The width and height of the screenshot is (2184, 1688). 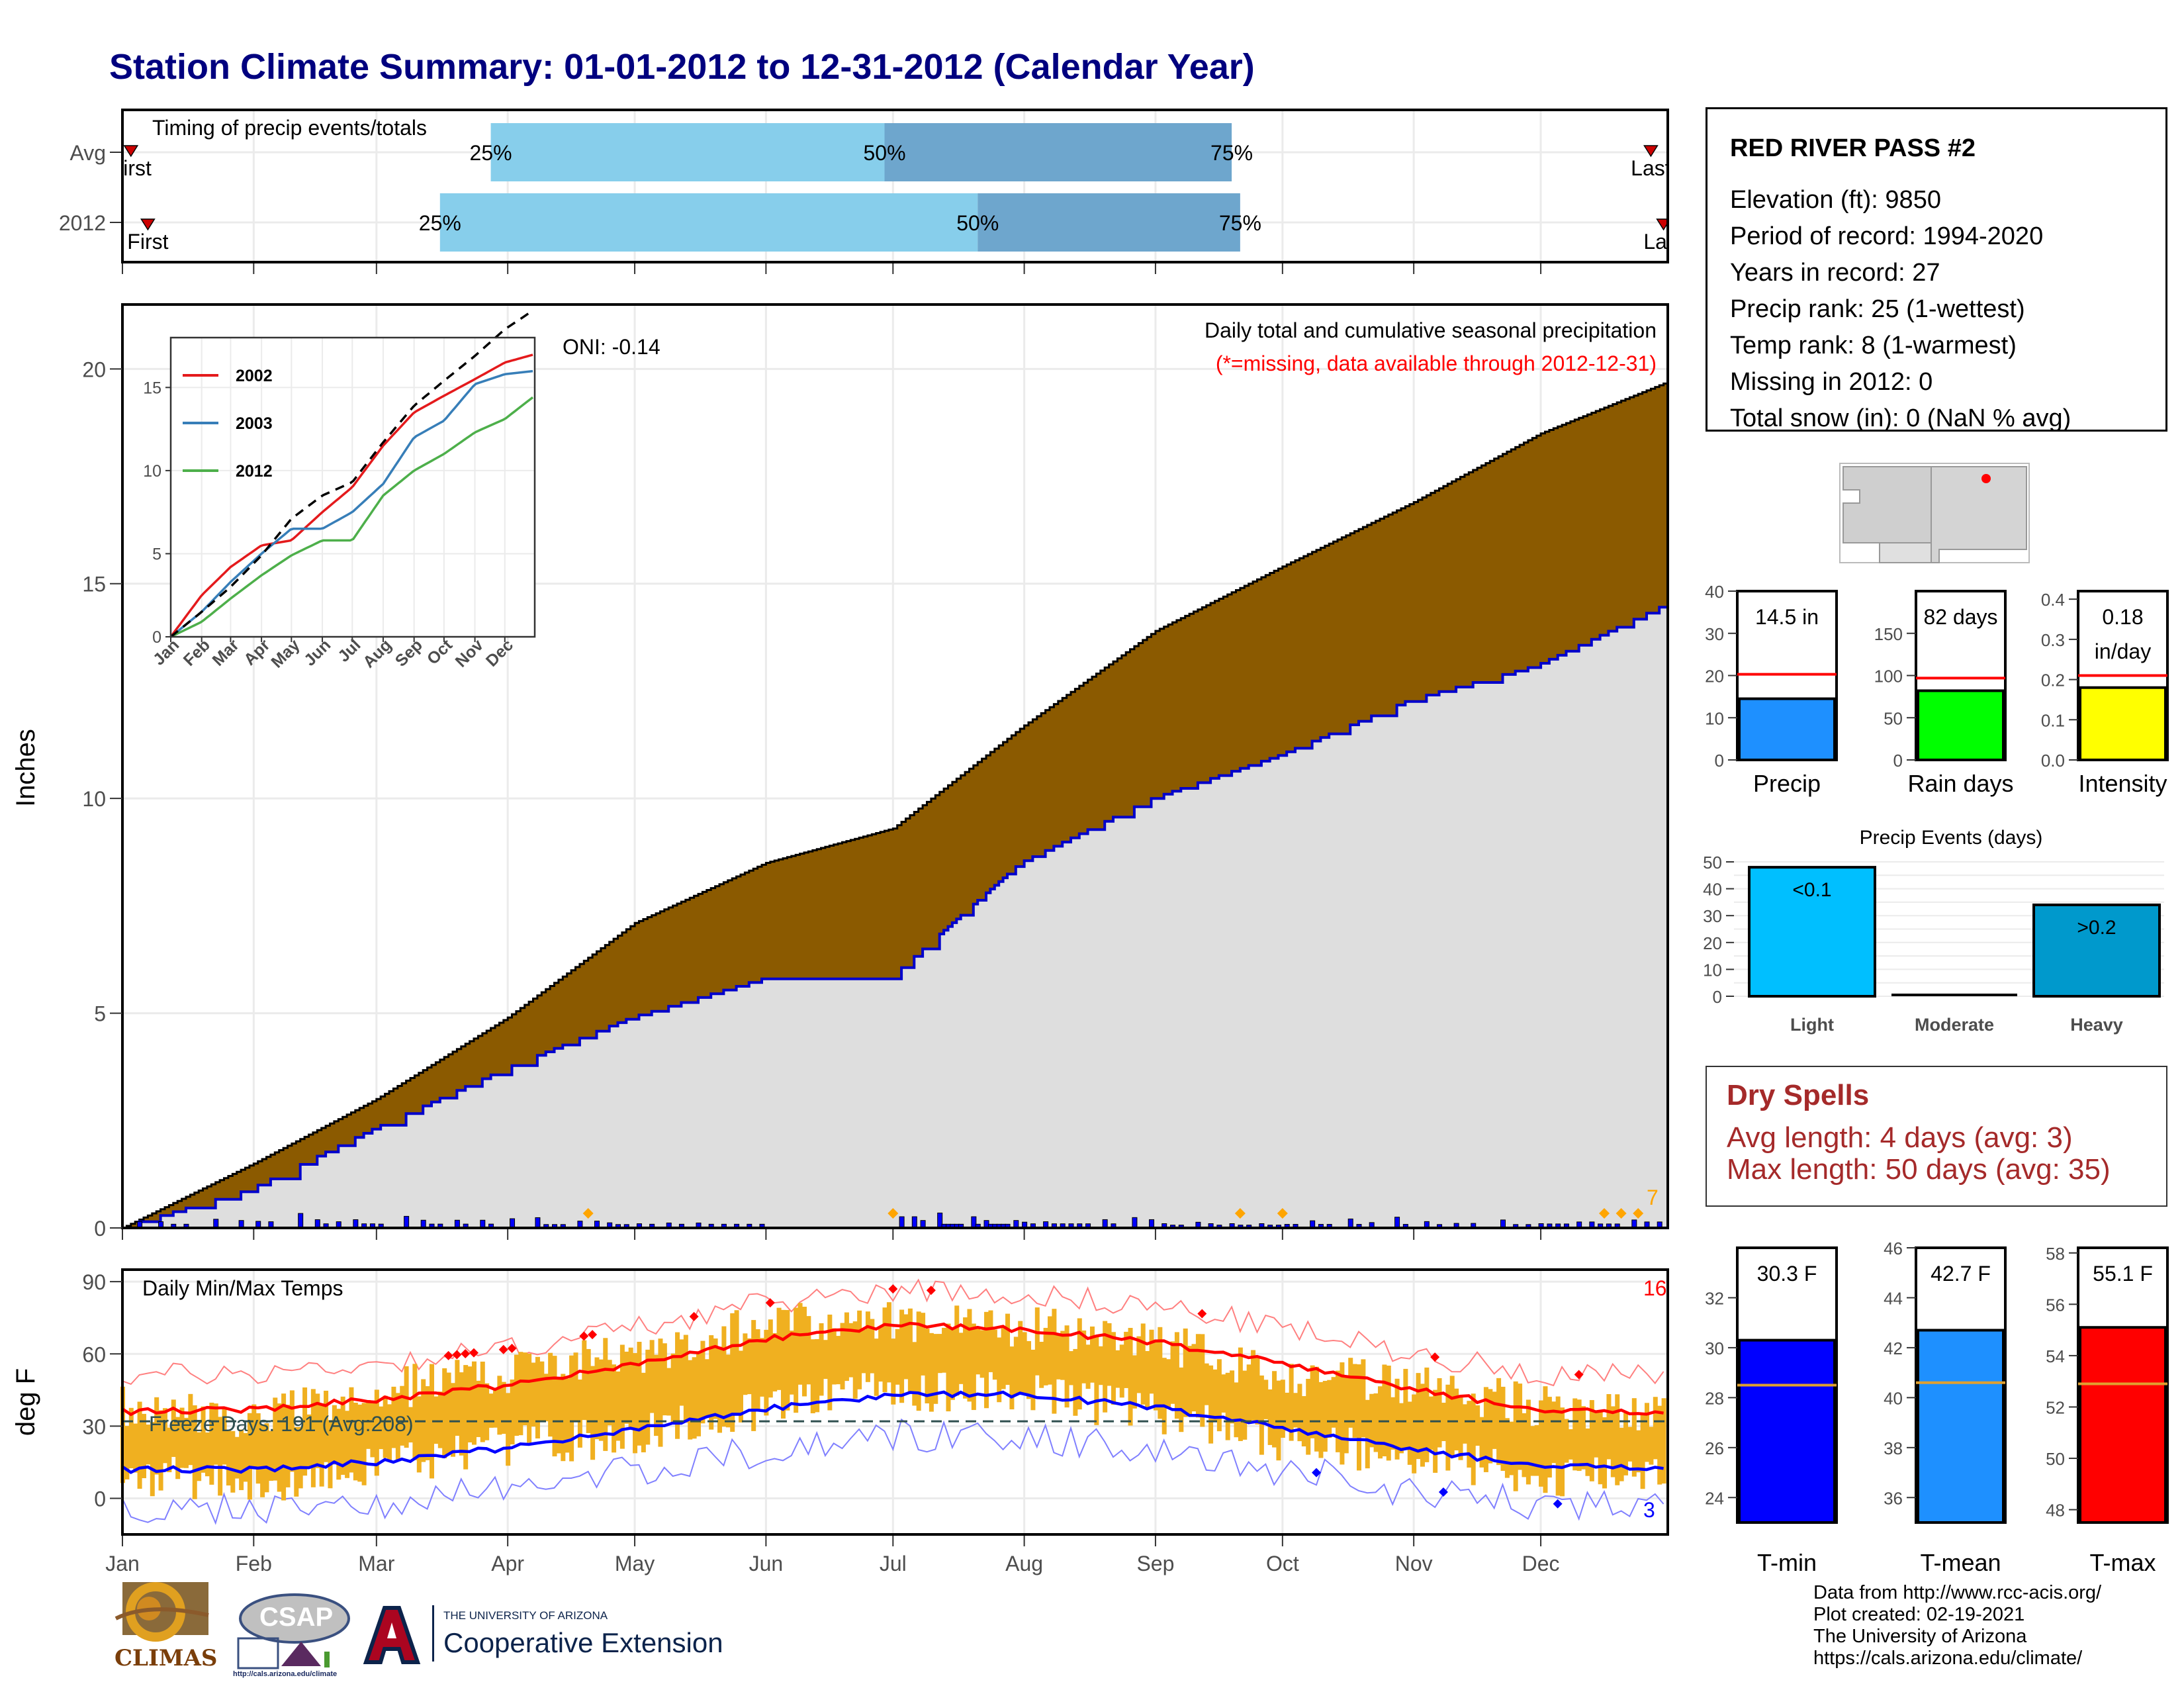 What do you see at coordinates (977, 223) in the screenshot?
I see `timing-percent-label: 50%` at bounding box center [977, 223].